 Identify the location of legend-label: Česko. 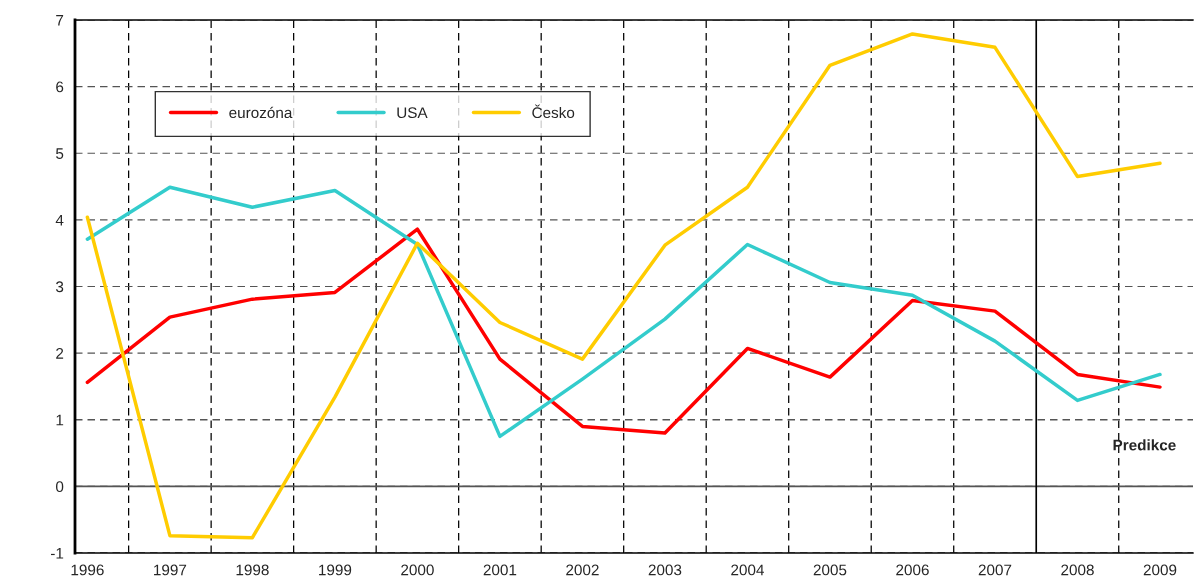
(553, 111).